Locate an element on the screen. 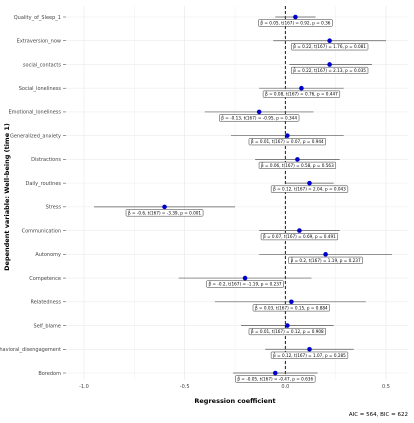  annotation-text: β̂ = 0.22, t(167) = 1.76, p = 0.081 is located at coordinates (329, 46).